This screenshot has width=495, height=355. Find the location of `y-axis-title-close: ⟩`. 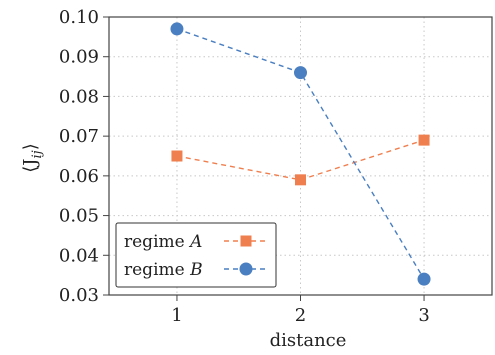

y-axis-title-close: ⟩ is located at coordinates (30, 146).